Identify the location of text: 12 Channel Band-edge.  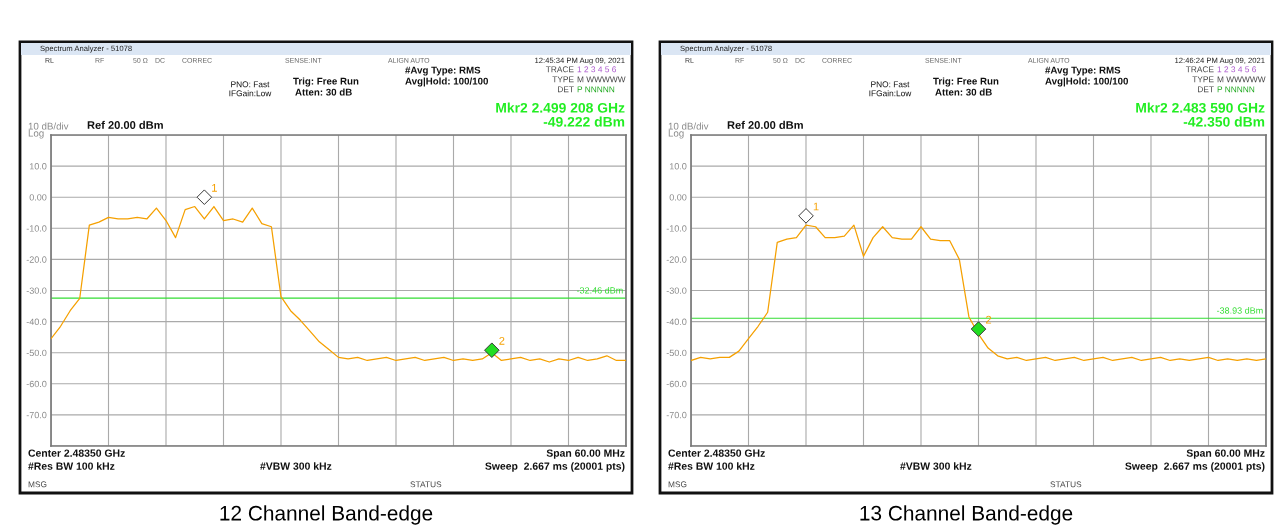
(326, 515).